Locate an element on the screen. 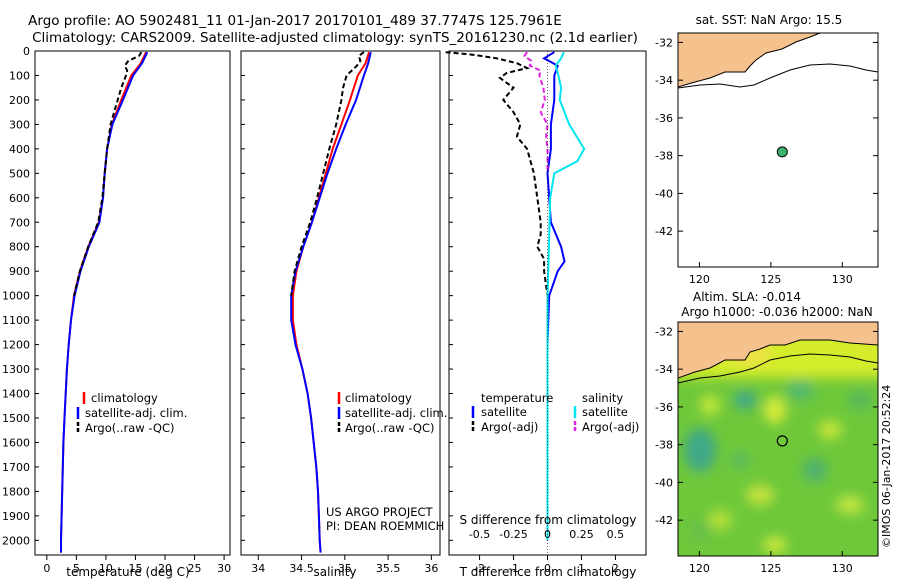 This screenshot has width=900, height=580. x-tick-label: 1 is located at coordinates (581, 568).